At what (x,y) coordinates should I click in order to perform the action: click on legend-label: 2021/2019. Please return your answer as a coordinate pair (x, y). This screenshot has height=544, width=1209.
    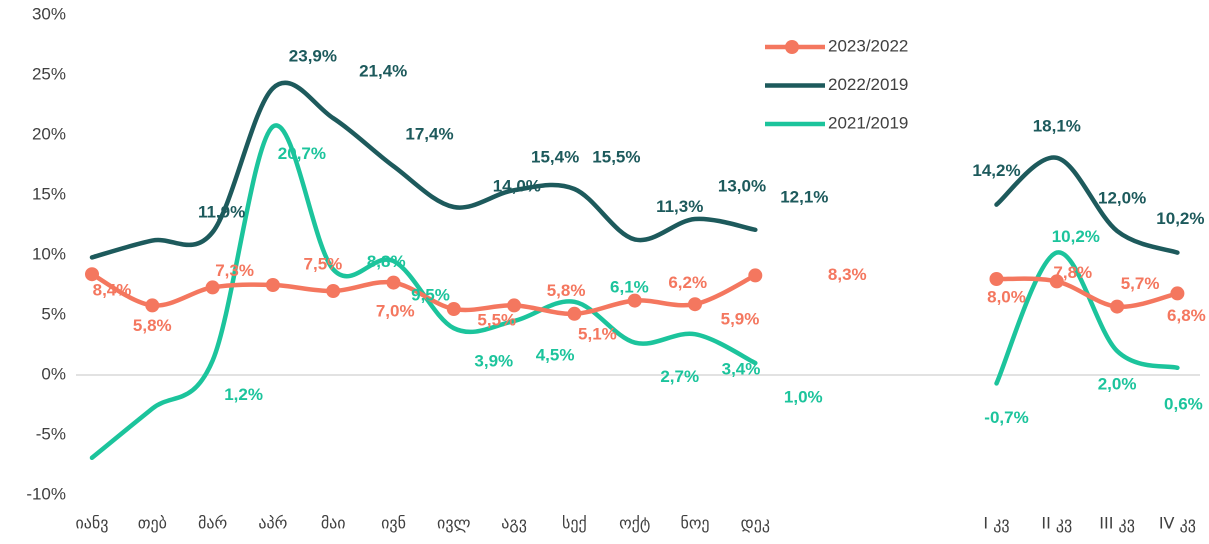
    Looking at the image, I should click on (868, 122).